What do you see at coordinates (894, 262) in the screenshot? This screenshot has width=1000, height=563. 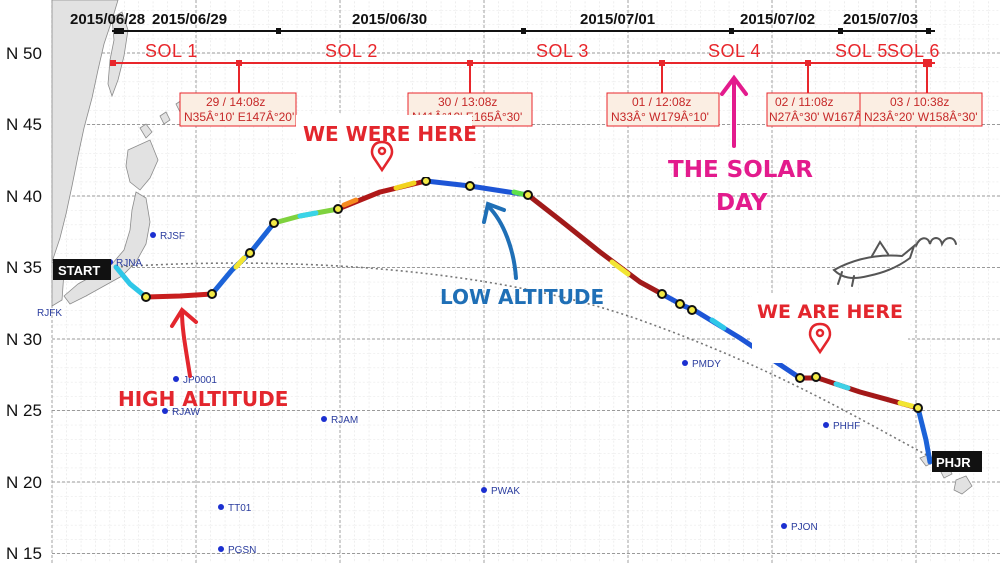 I see `shark-doodle-icon` at bounding box center [894, 262].